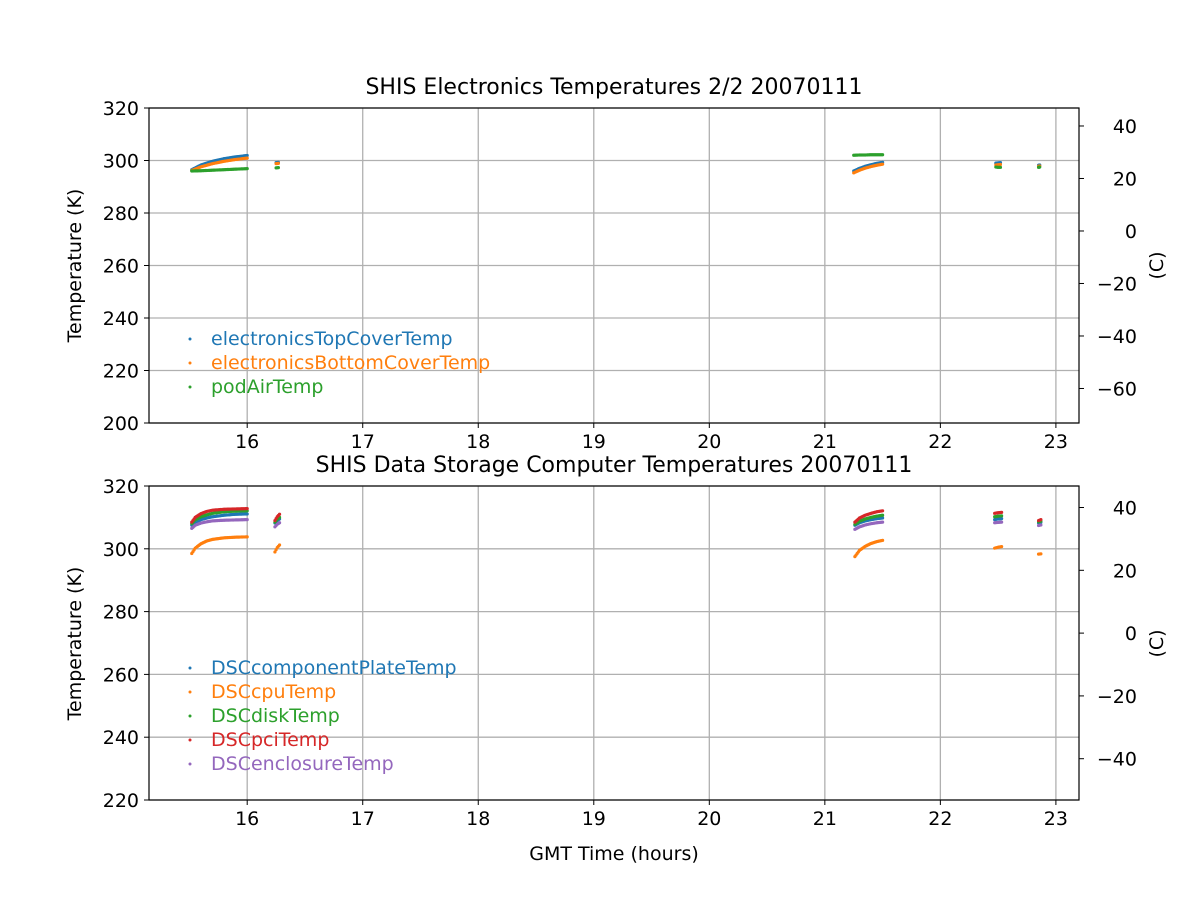 The height and width of the screenshot is (900, 1200). Describe the element at coordinates (614, 854) in the screenshot. I see `x-axis-label: GMT Time (hours)` at that location.